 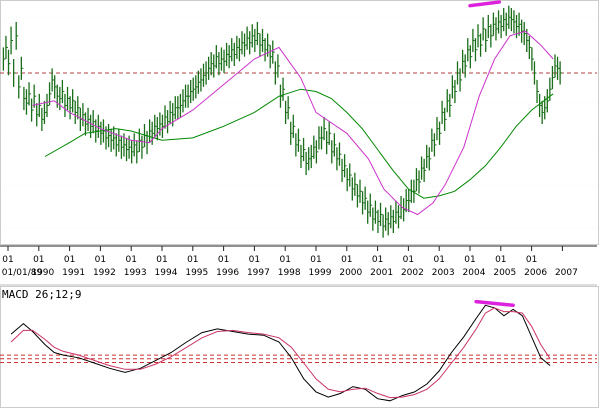 I want to click on x-tick-label-bottom: 2002, so click(x=412, y=273).